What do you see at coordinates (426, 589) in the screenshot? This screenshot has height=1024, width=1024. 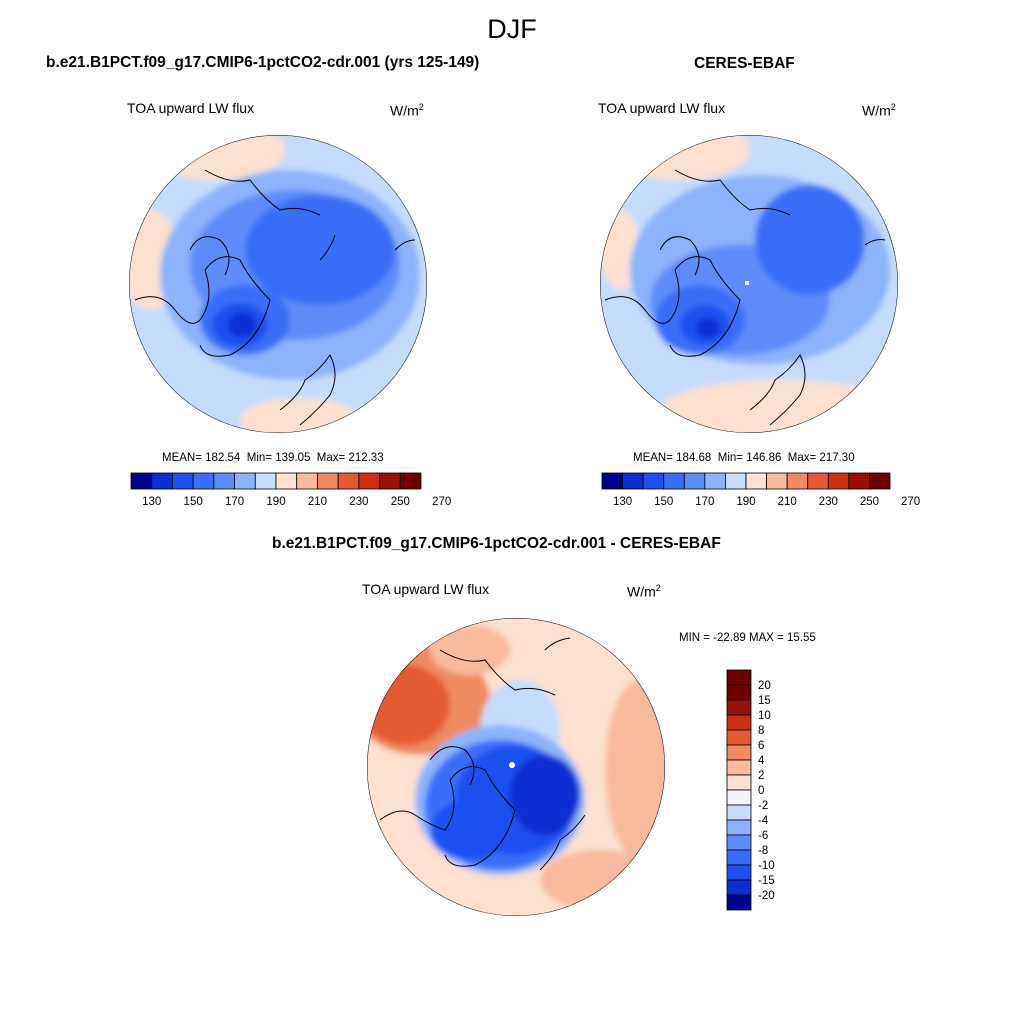 I see `panel3-variable-label: TOA upward LW flux` at bounding box center [426, 589].